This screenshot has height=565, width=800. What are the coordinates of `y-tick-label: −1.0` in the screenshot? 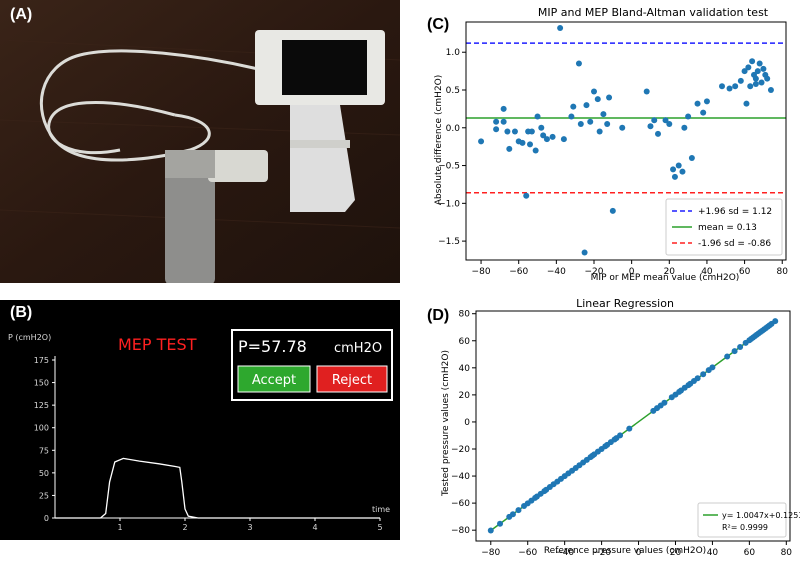 It's located at (449, 204).